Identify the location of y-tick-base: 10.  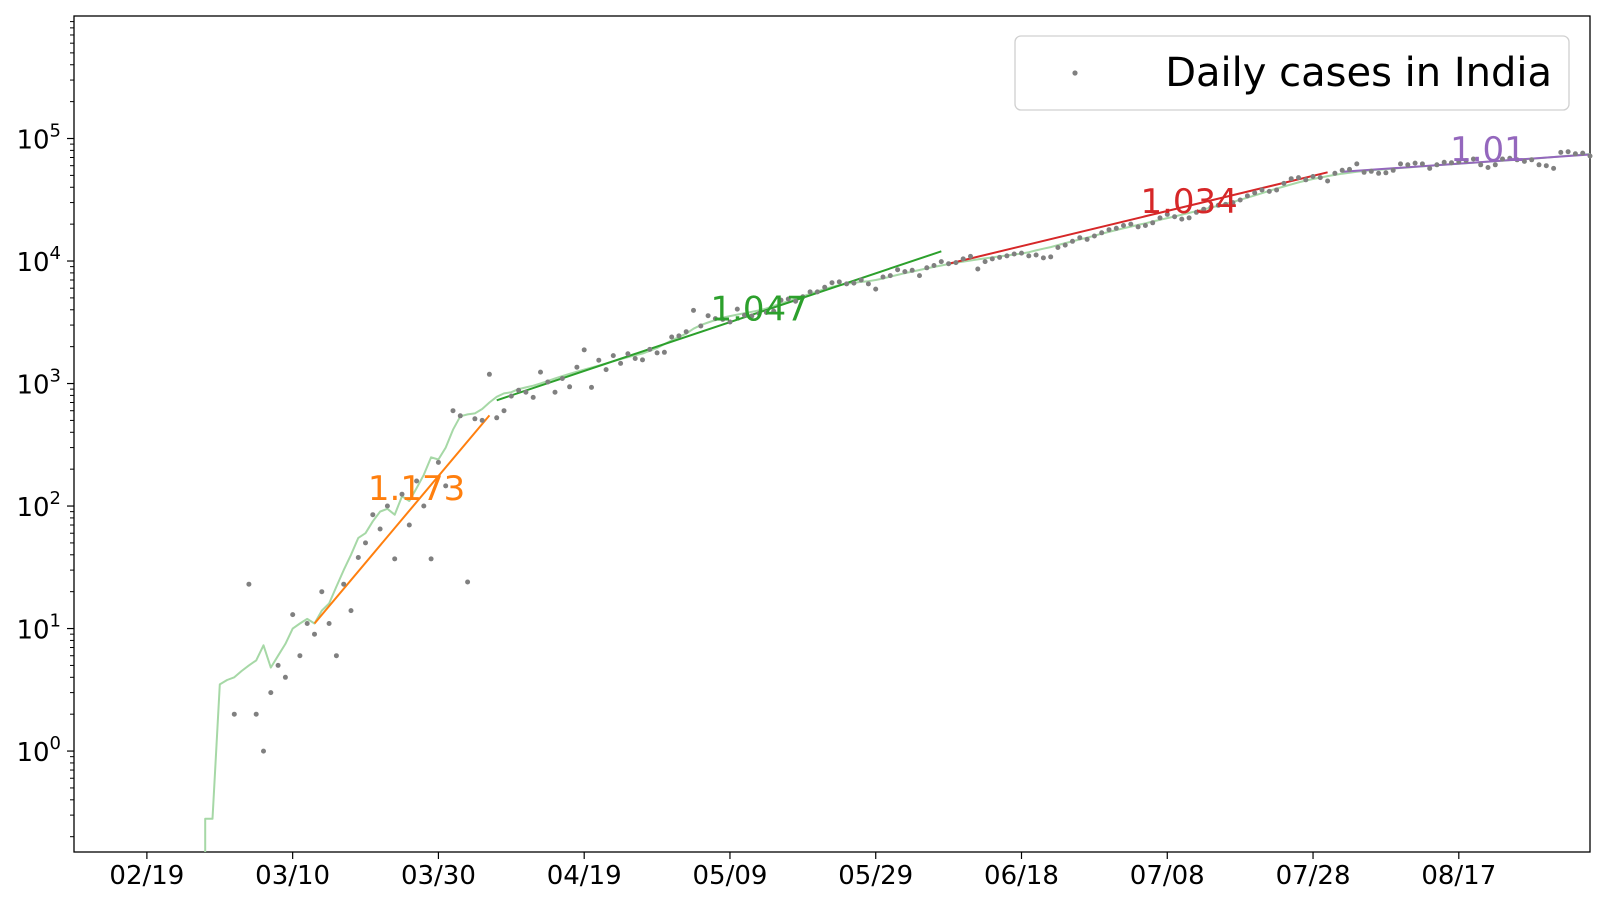
(32, 386).